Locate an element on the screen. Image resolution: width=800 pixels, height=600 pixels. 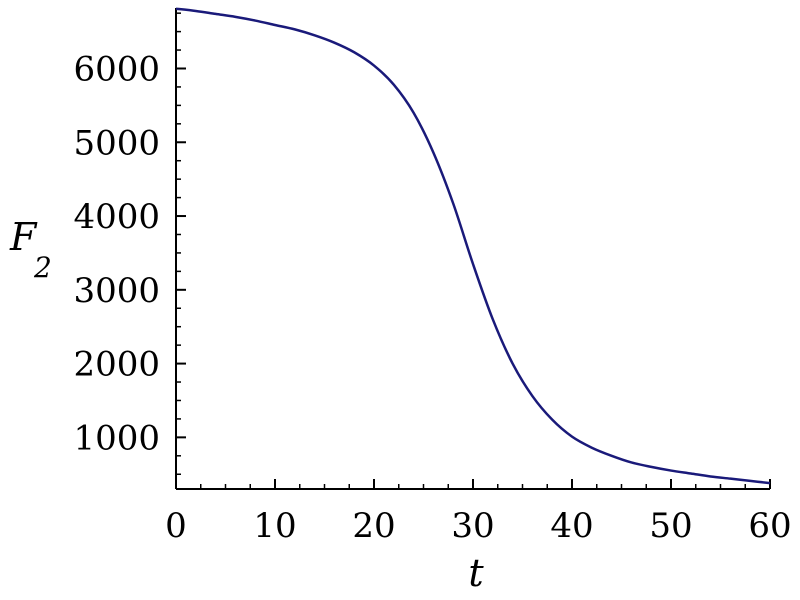
y-tick-label: 5000 is located at coordinates (116, 143).